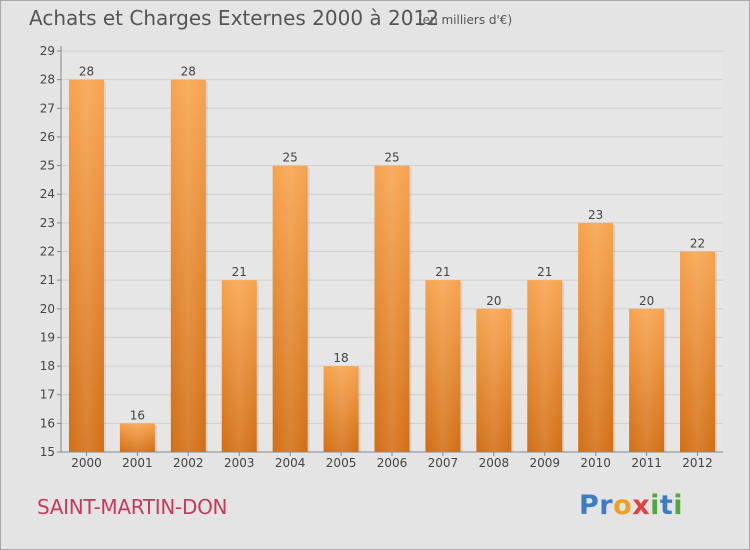 The width and height of the screenshot is (750, 550). I want to click on logo-letter: P, so click(589, 505).